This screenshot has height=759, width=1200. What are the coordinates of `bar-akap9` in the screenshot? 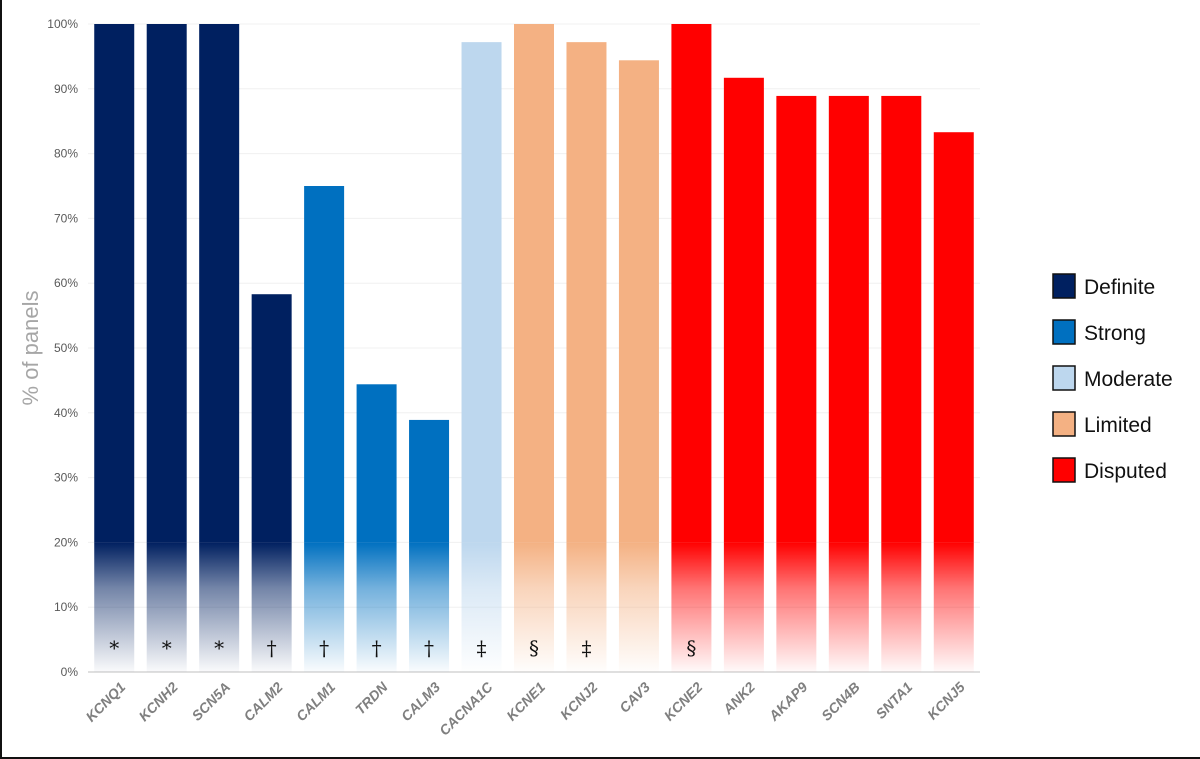 It's located at (796, 319).